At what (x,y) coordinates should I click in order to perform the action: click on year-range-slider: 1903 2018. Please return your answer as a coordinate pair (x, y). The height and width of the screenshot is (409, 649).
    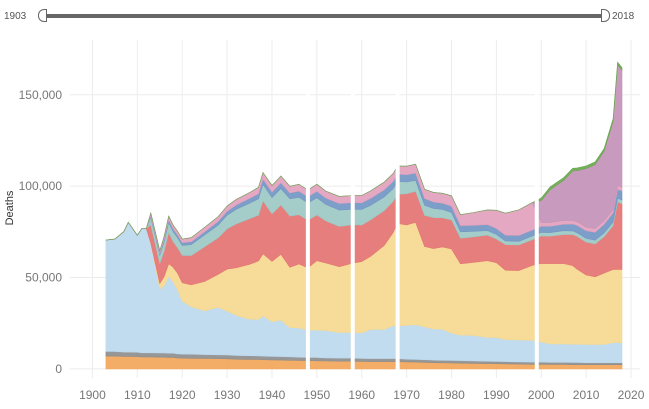
    Looking at the image, I should click on (324, 15).